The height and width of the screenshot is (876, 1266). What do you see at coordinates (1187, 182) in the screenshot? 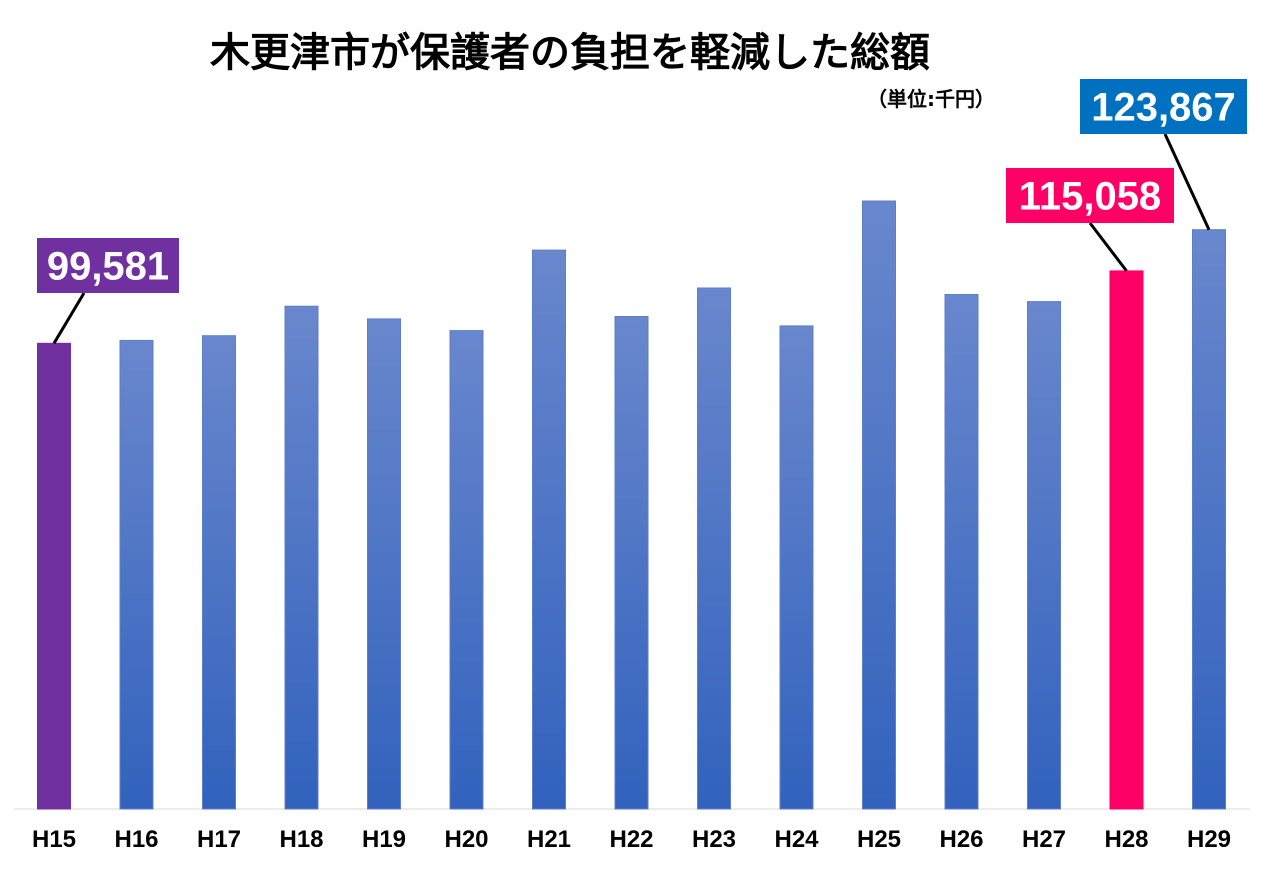
I see `callout-leader-H29` at bounding box center [1187, 182].